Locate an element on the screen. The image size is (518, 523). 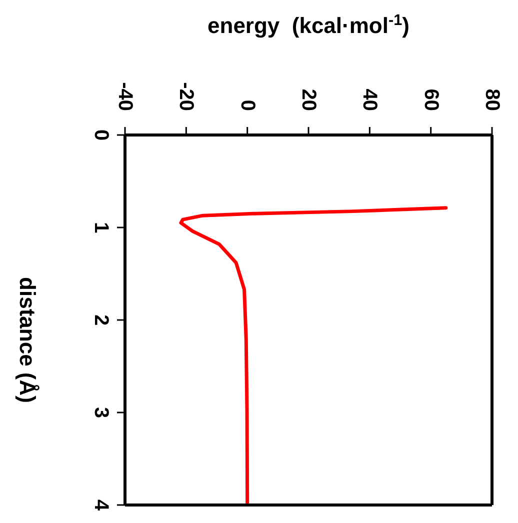
y-tick-label: 4 is located at coordinates (101, 505).